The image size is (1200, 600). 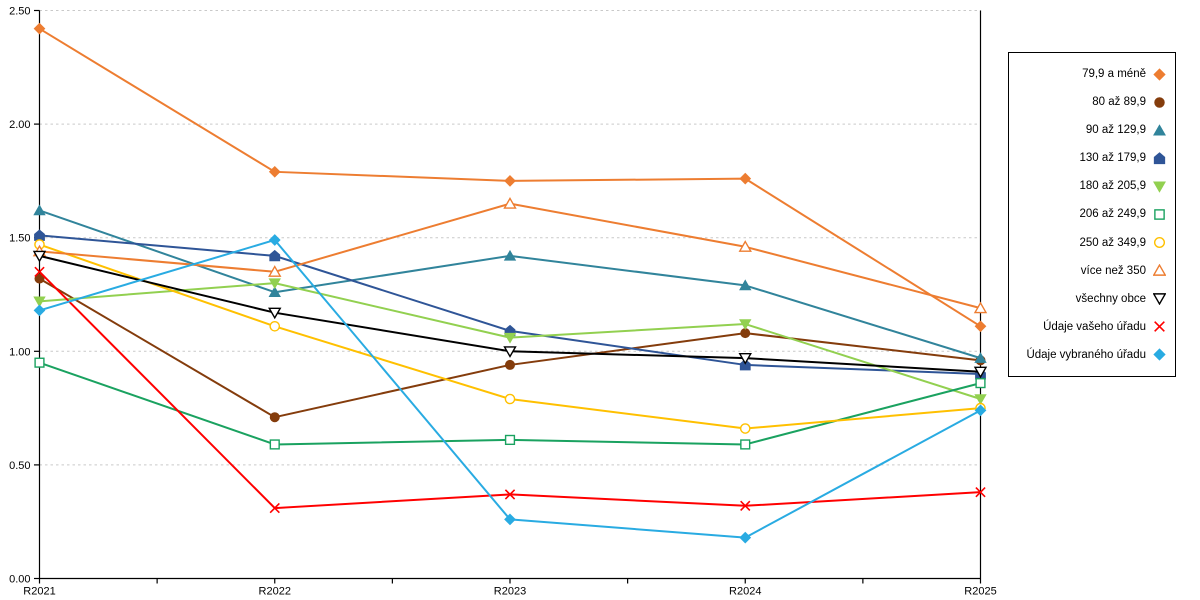 What do you see at coordinates (1114, 74) in the screenshot?
I see `legend-label: 79,9 a méně` at bounding box center [1114, 74].